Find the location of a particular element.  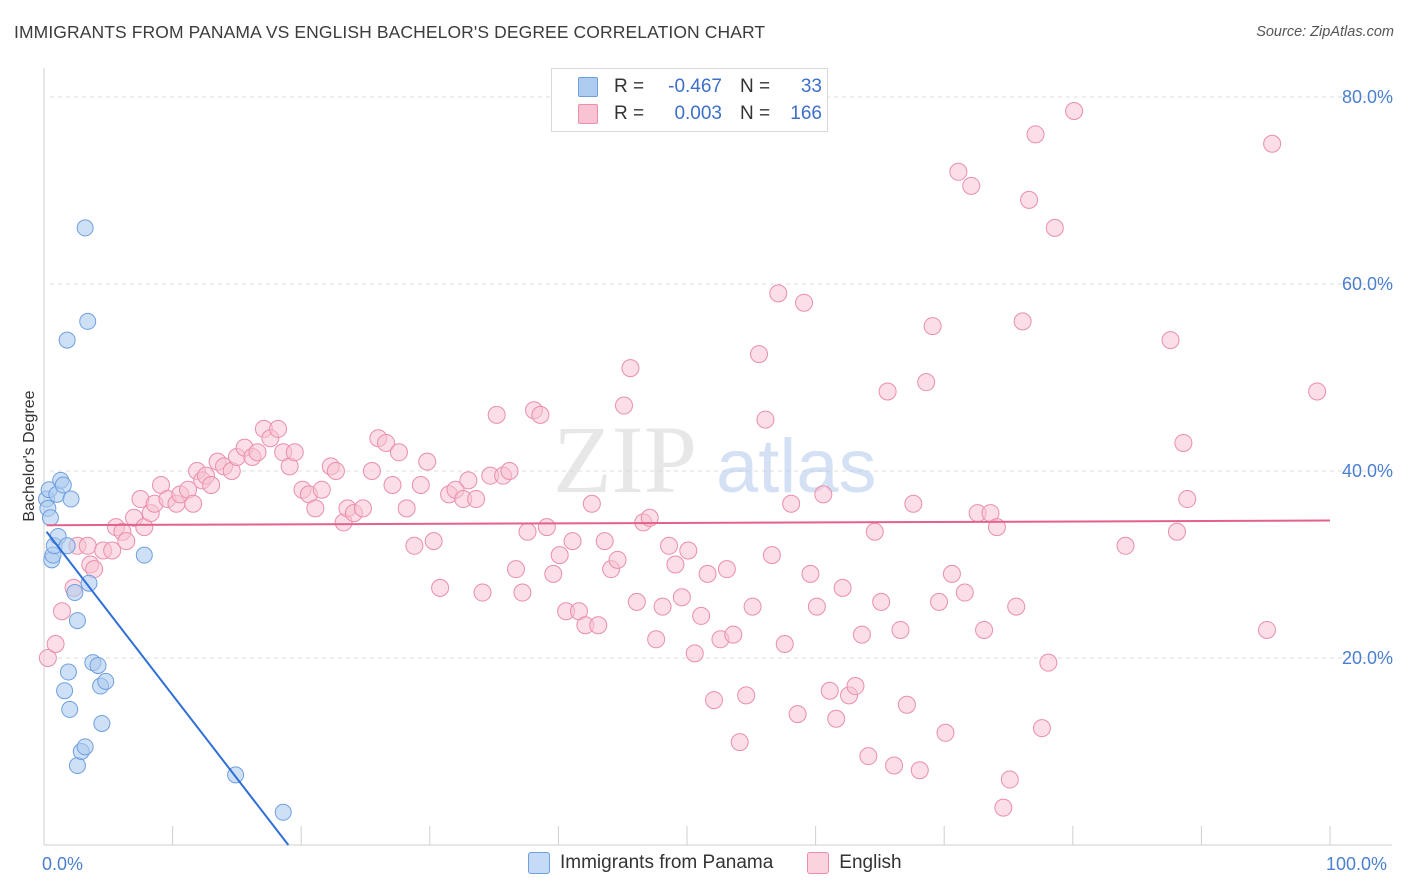

legend-item-english: English is located at coordinates (854, 863).